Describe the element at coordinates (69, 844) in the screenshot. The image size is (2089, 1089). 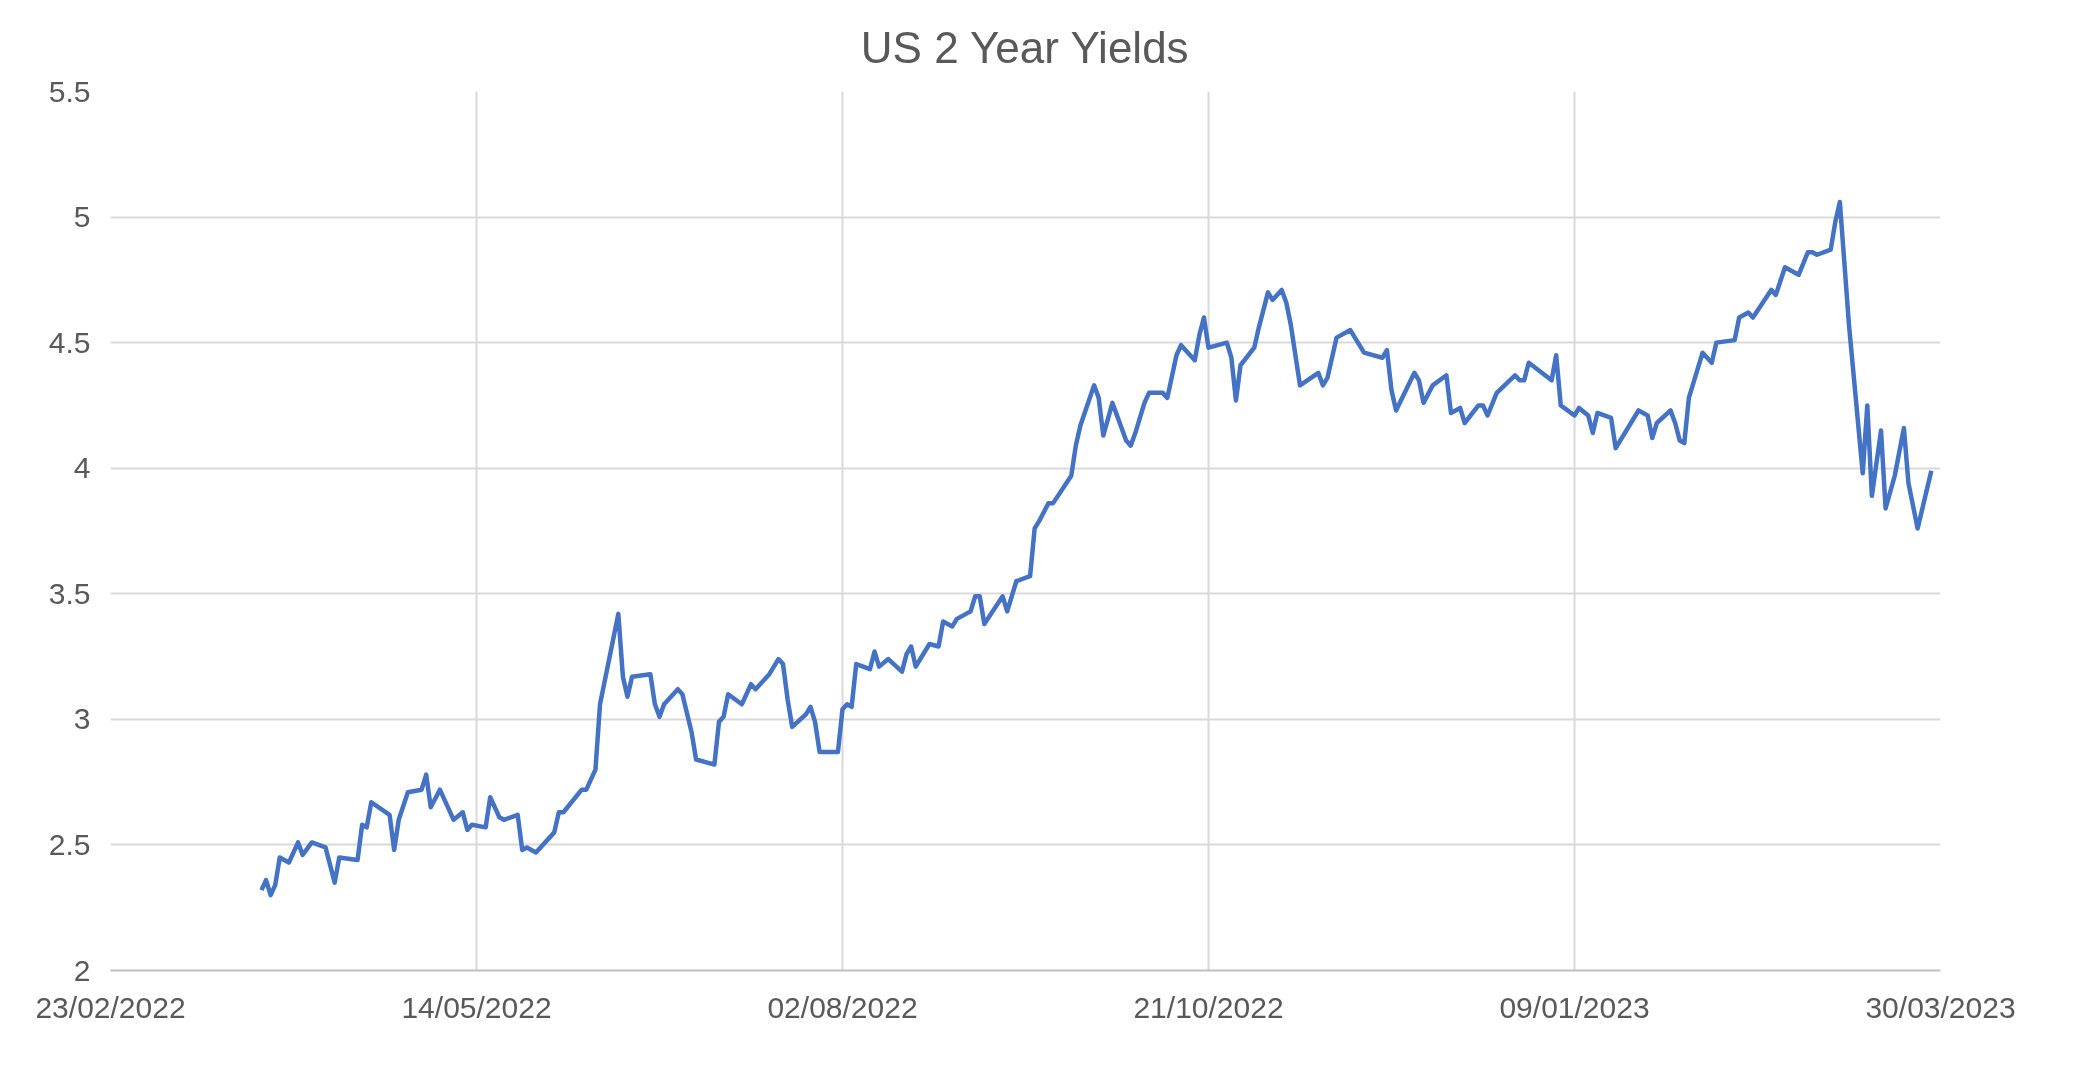
I see `y-tick-label: 2.5` at that location.